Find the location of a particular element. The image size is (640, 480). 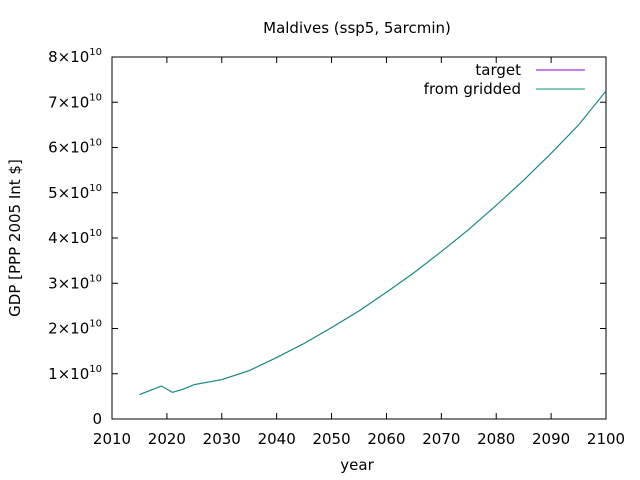

y-tick-label: 3×10¹⁰ is located at coordinates (75, 282).